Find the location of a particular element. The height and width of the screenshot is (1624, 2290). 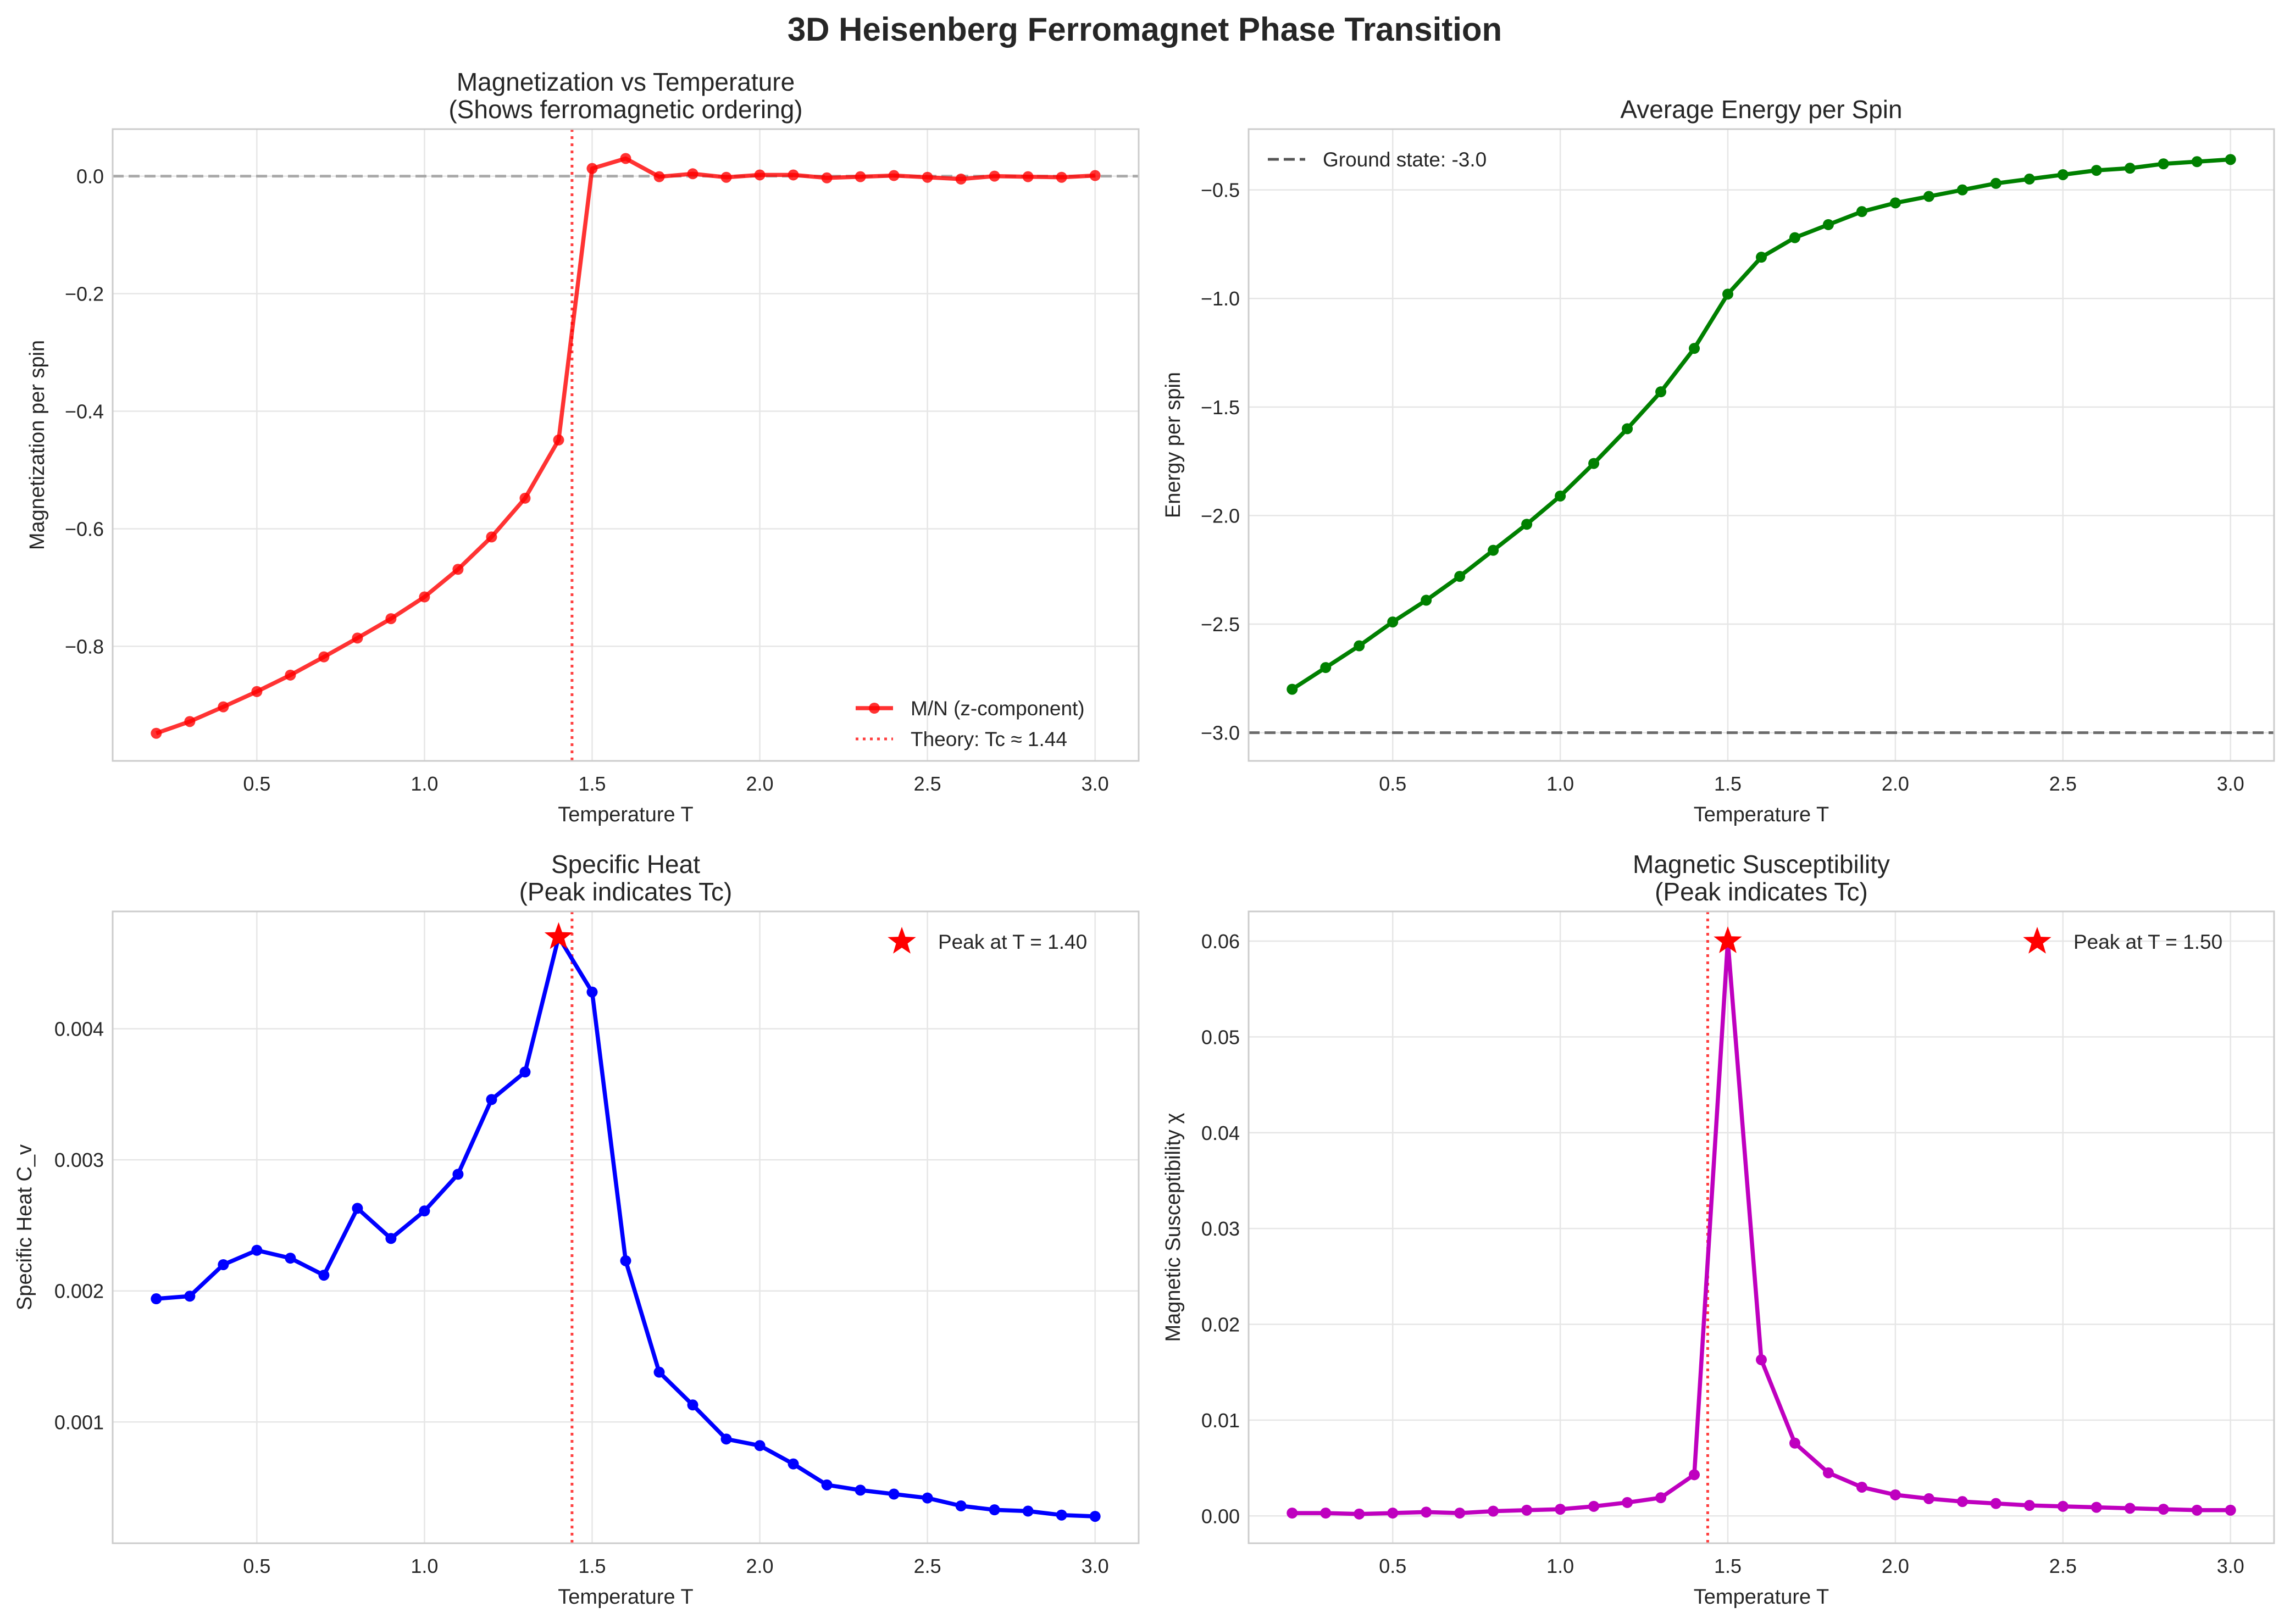

panel-title-line: Magnetization vs Temperature is located at coordinates (626, 82).